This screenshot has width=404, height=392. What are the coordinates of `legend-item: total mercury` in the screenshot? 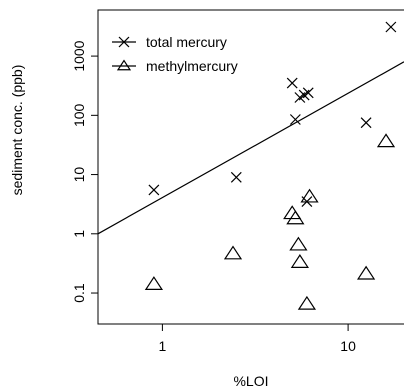 It's located at (169, 42).